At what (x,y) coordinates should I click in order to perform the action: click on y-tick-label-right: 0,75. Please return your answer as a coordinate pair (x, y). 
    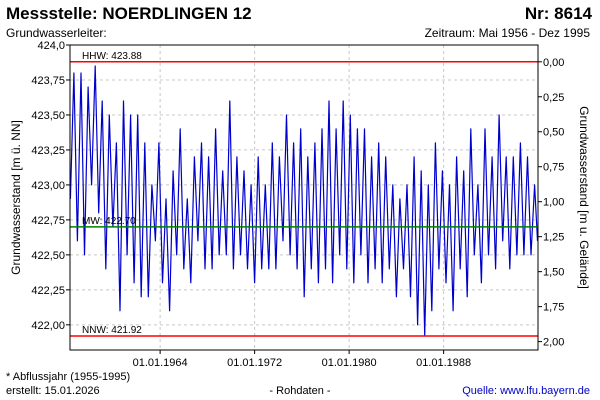
    Looking at the image, I should click on (553, 168).